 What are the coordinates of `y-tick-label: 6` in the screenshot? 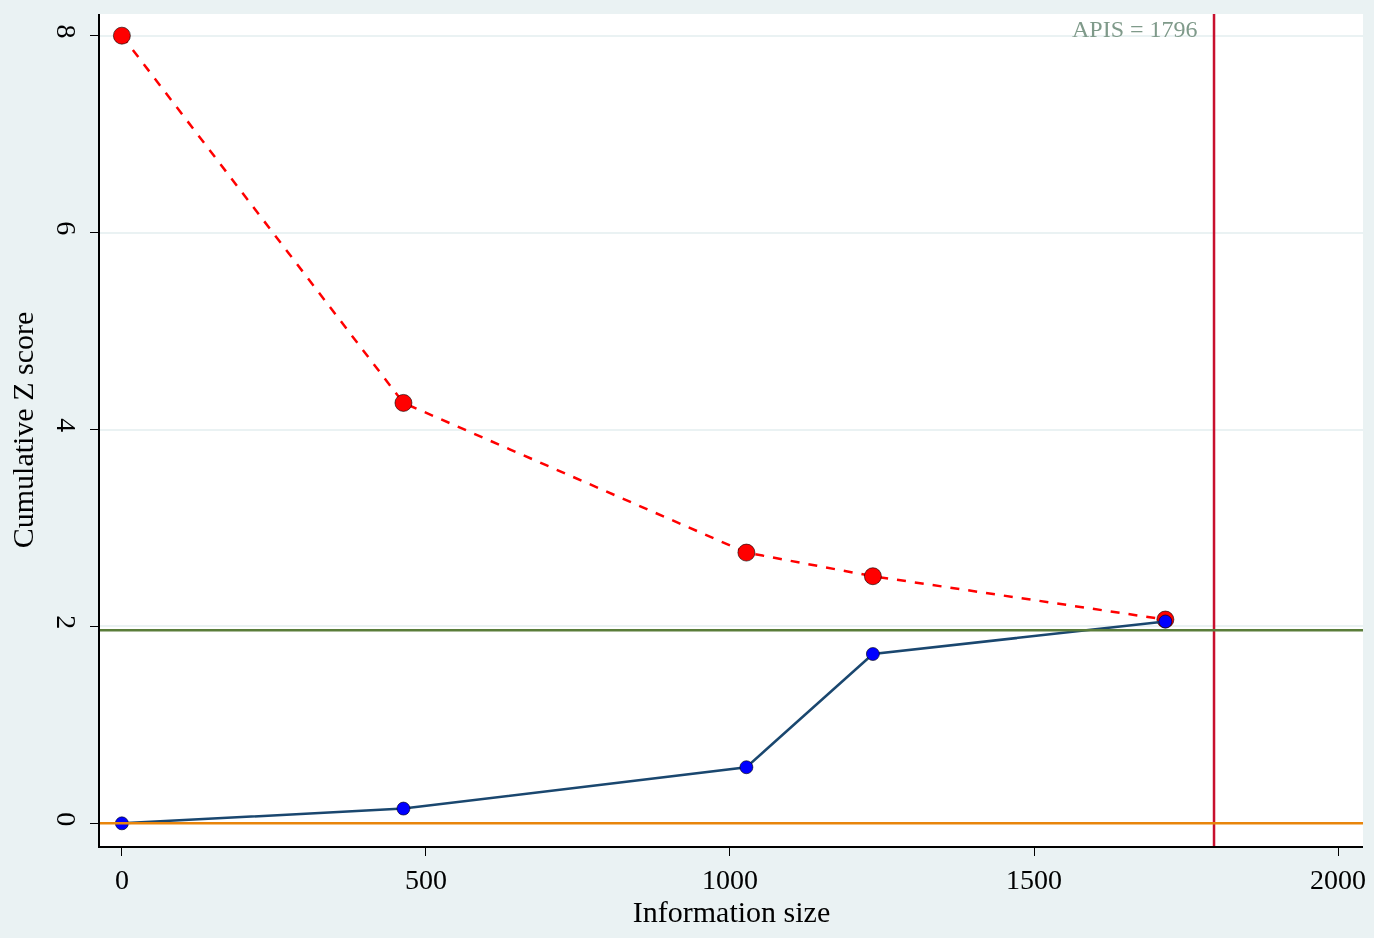 It's located at (66, 228).